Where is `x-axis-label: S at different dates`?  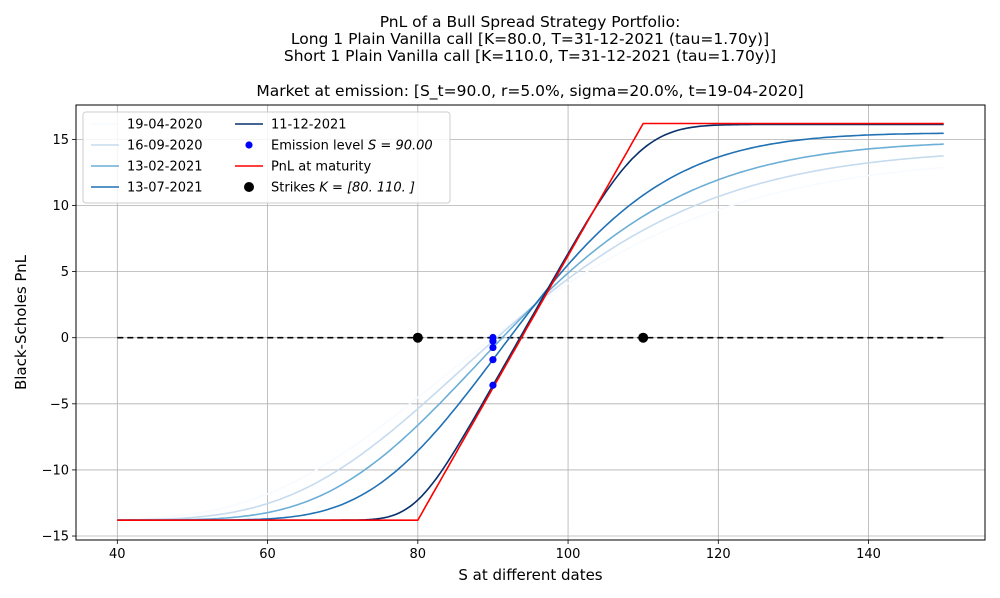 x-axis-label: S at different dates is located at coordinates (530, 575).